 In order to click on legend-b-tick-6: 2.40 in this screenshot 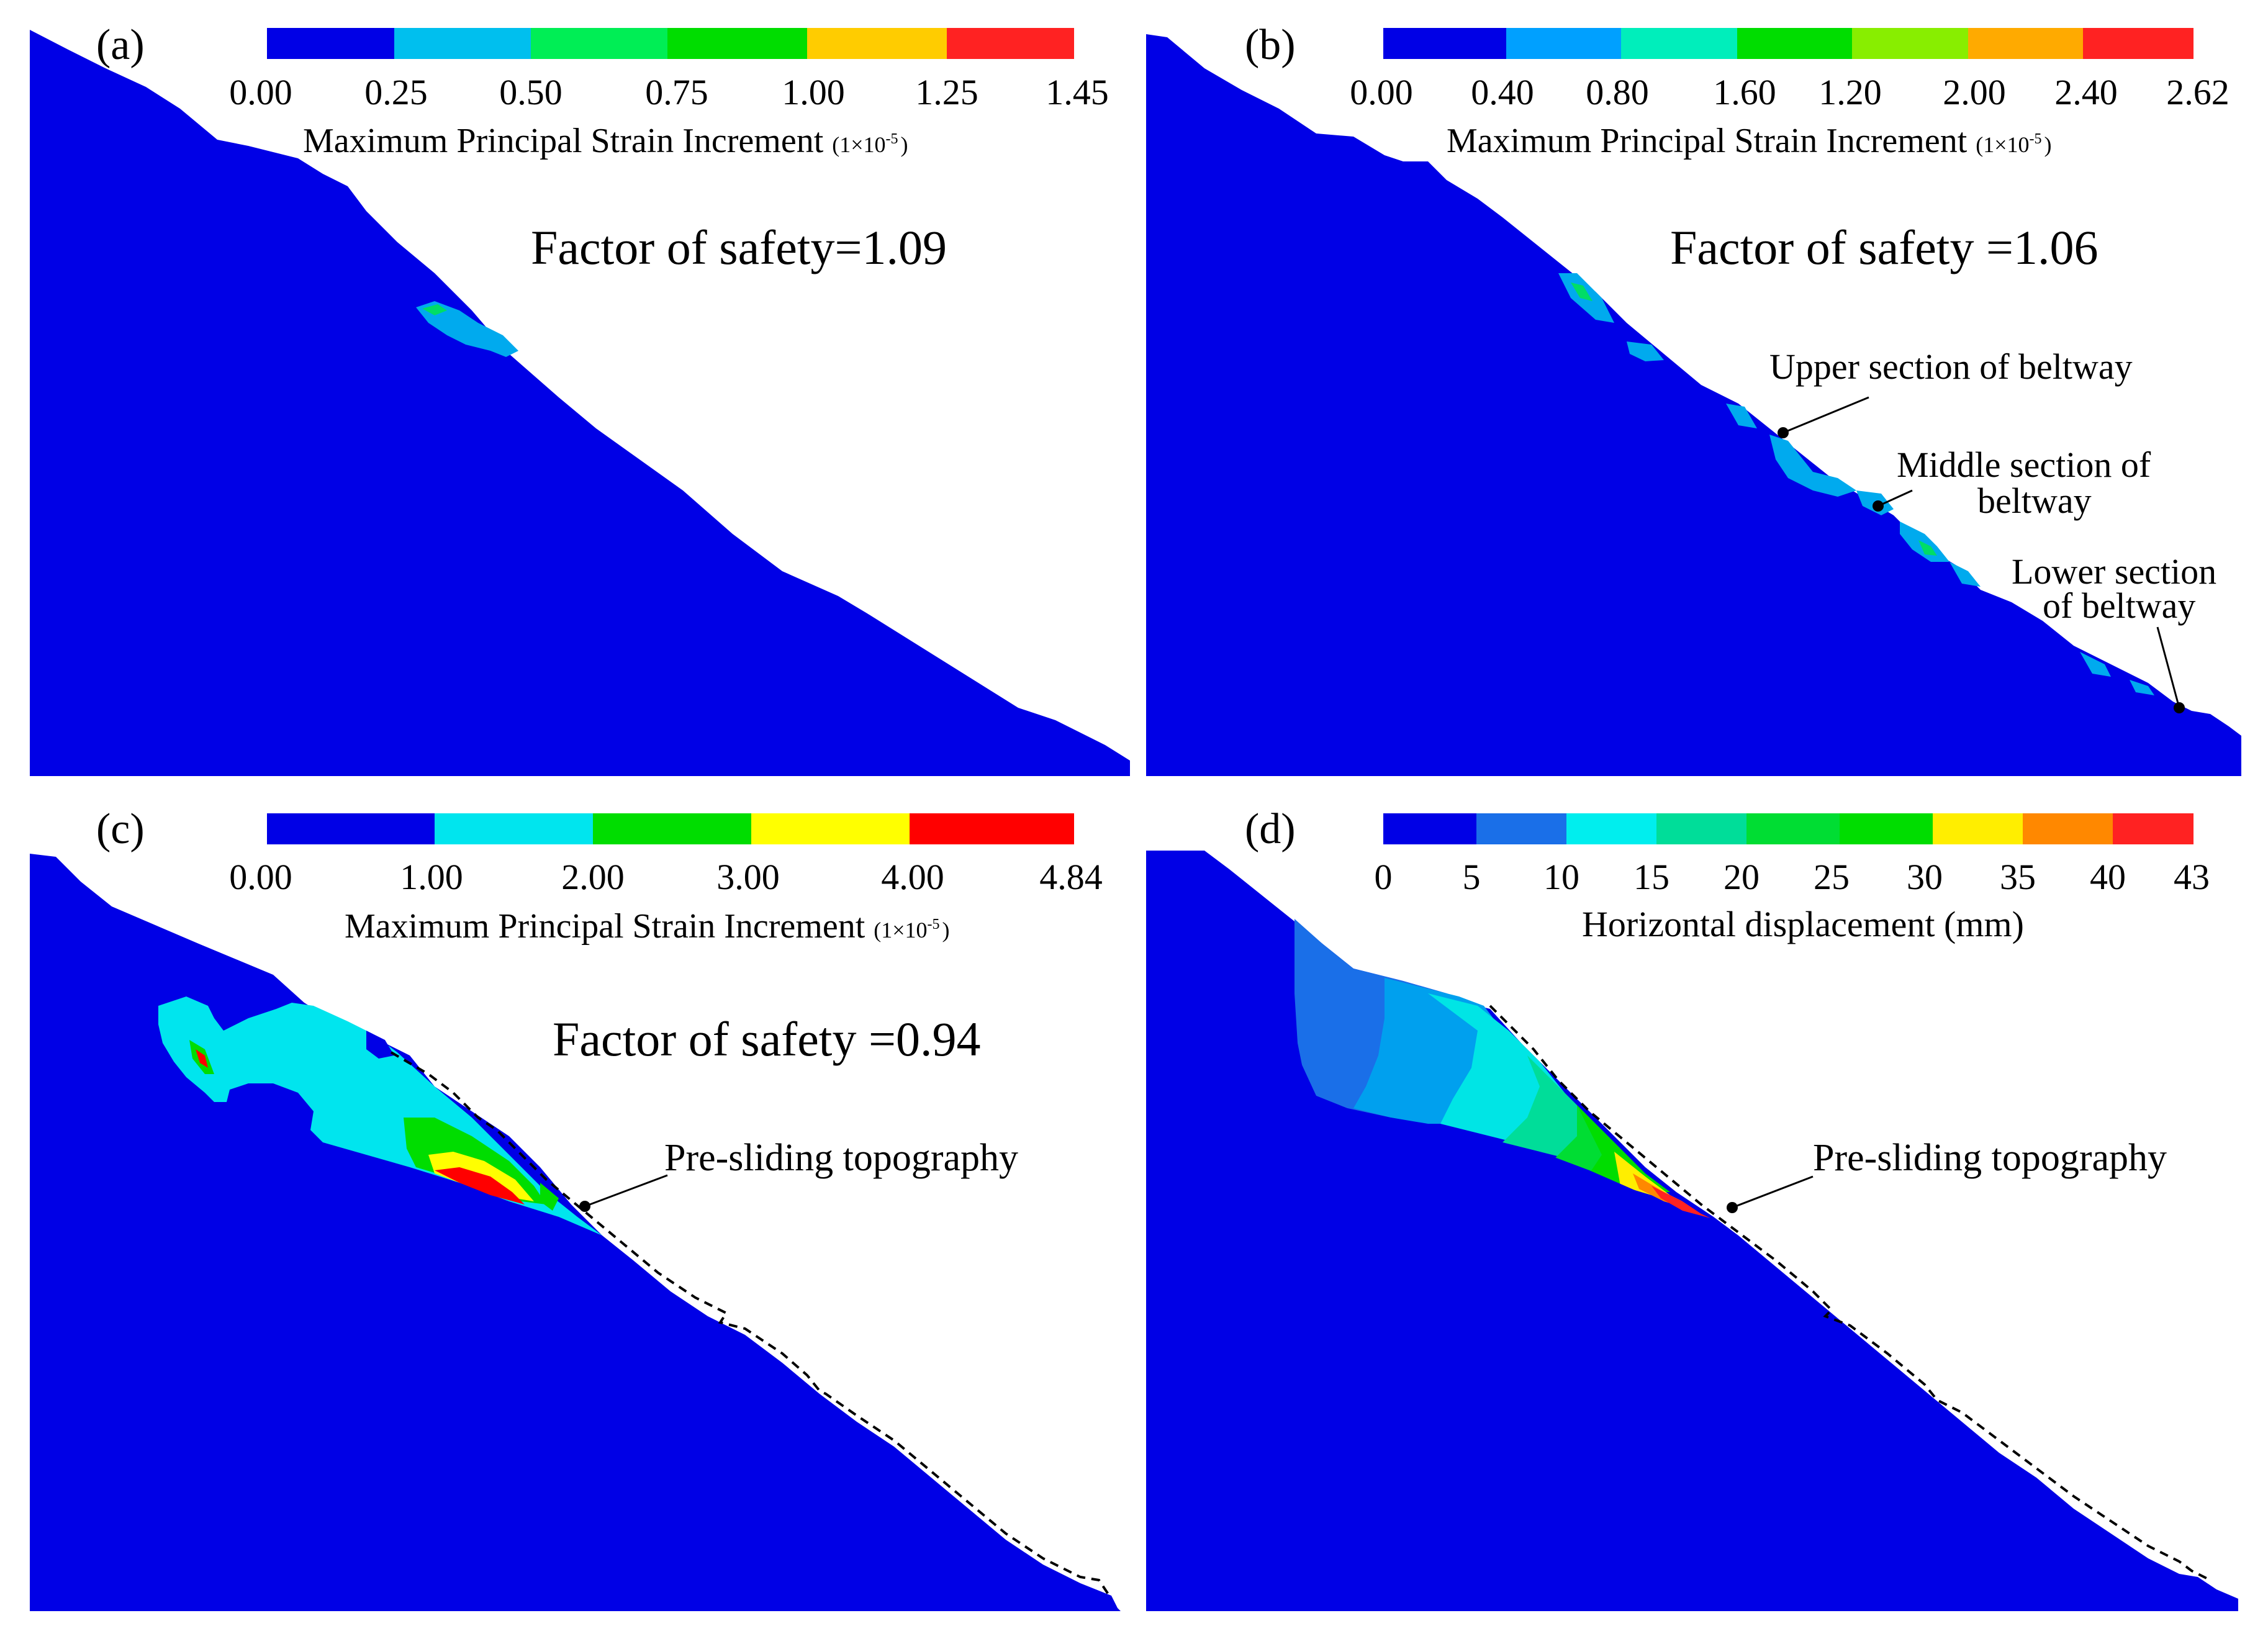, I will do `click(2086, 92)`.